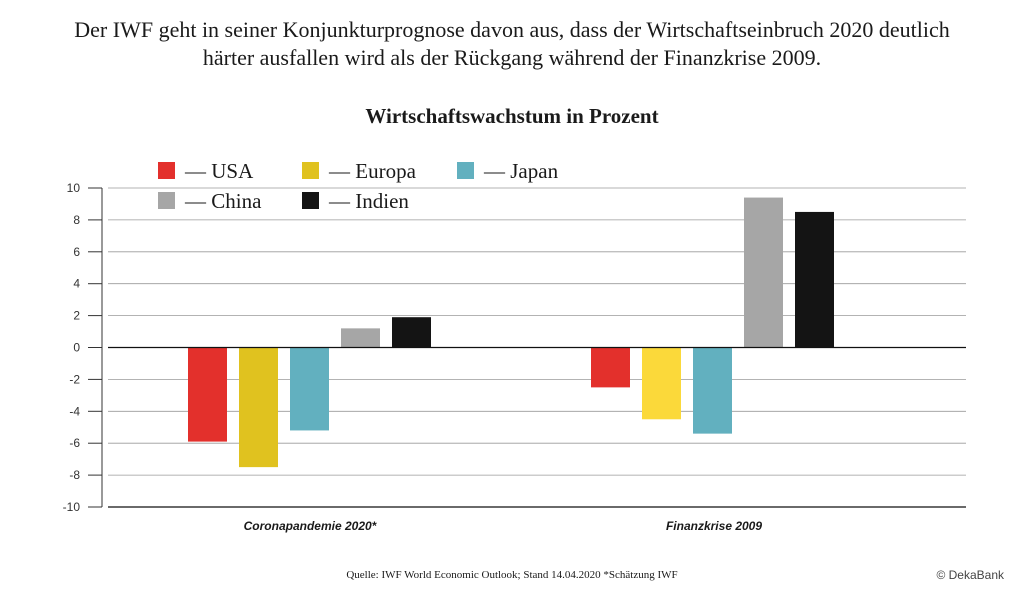  Describe the element at coordinates (411, 332) in the screenshot. I see `bar-indien-2020` at that location.